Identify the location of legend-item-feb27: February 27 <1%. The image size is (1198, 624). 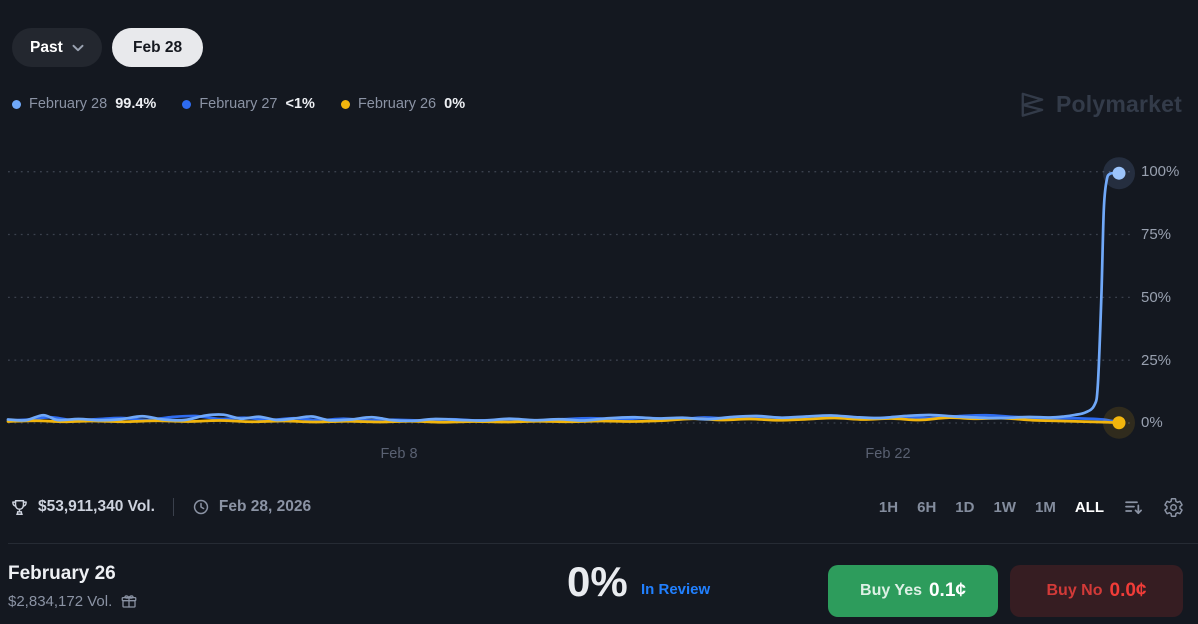
(248, 104).